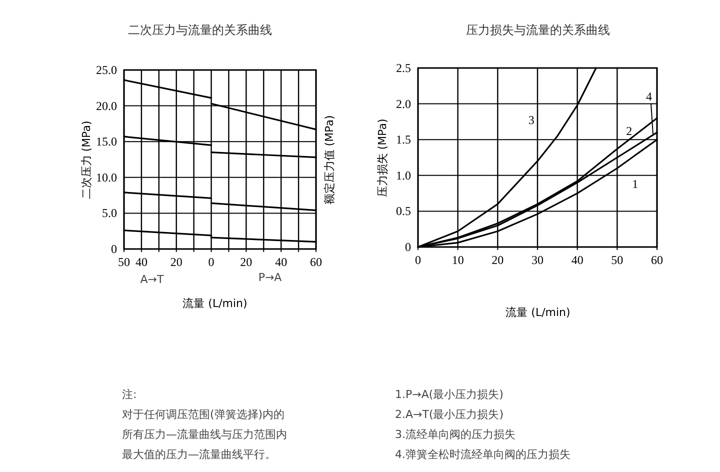 The image size is (720, 472). What do you see at coordinates (538, 30) in the screenshot?
I see `chart-title: 压力损失与流量的关系曲线` at bounding box center [538, 30].